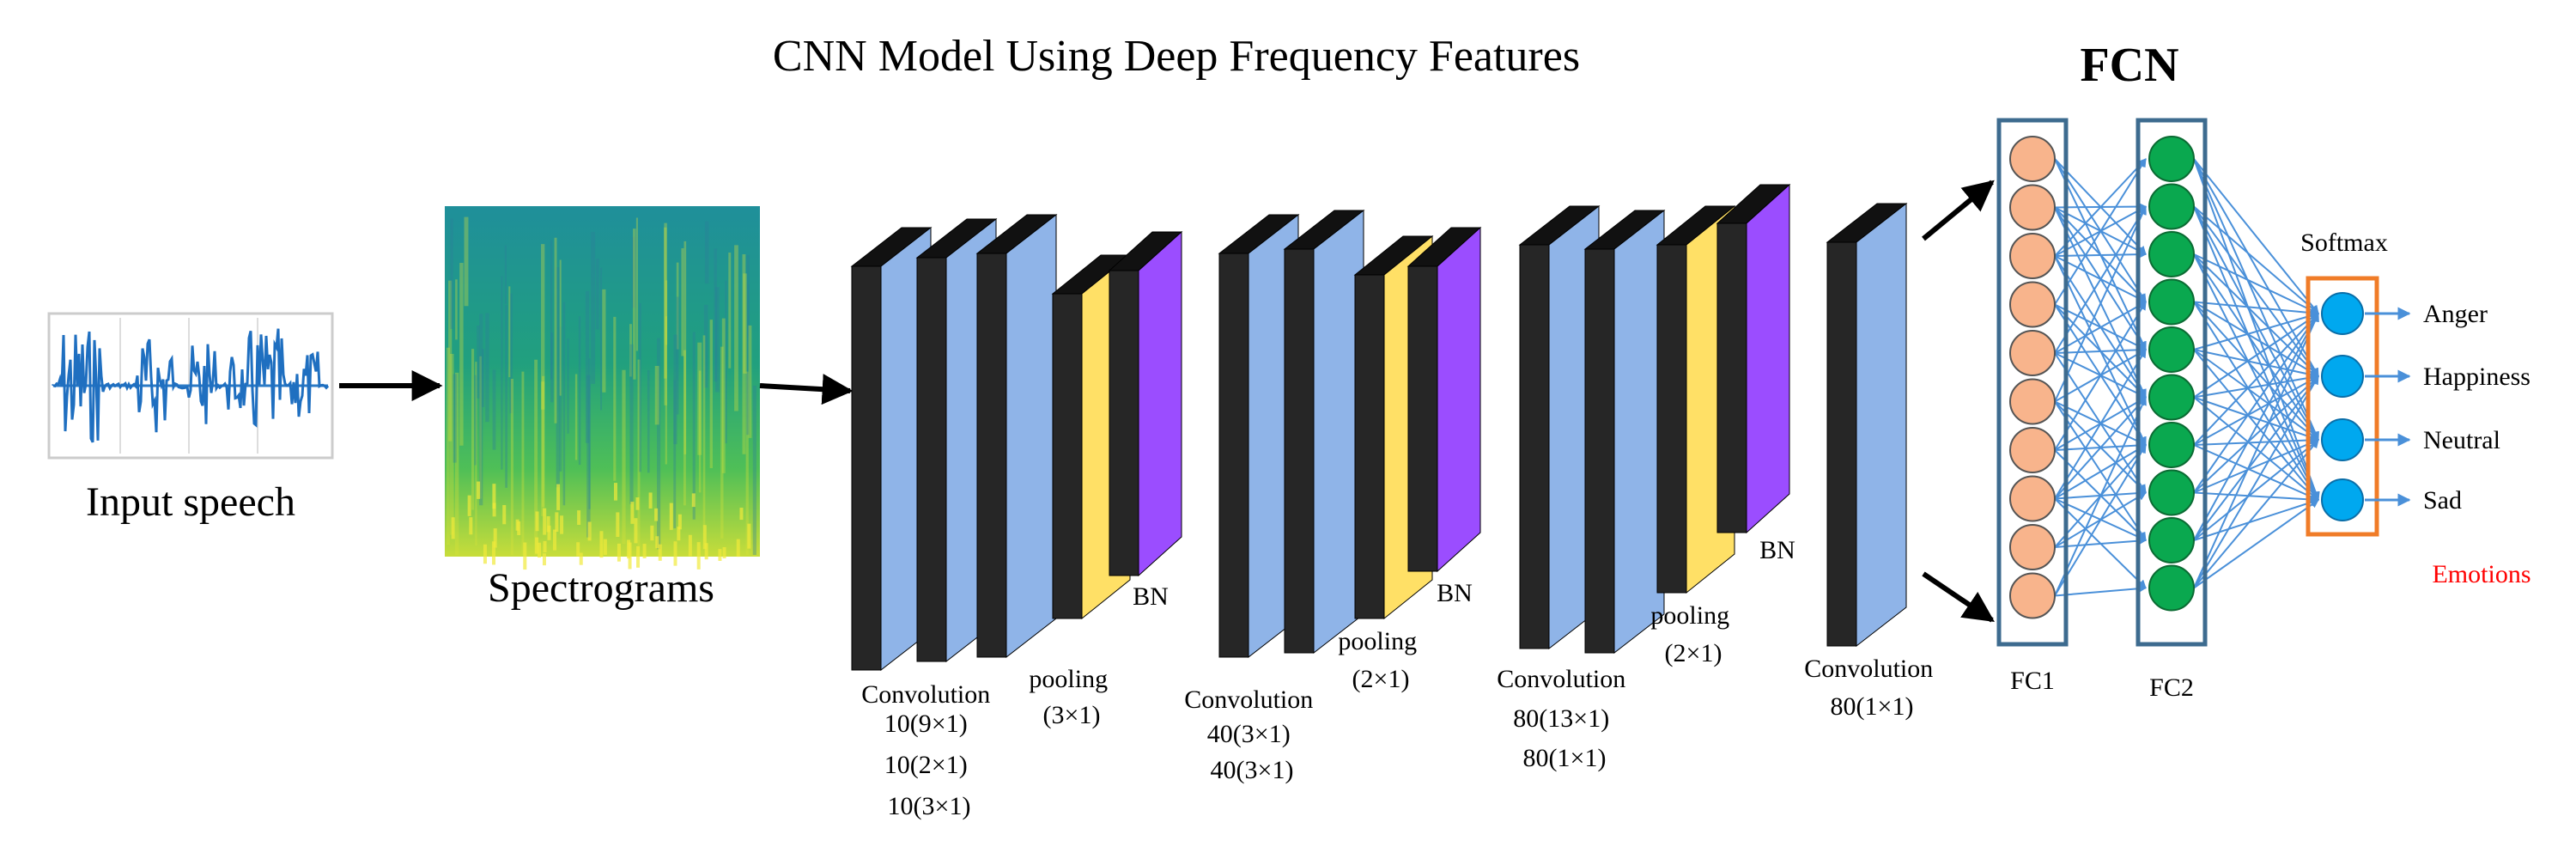 The image size is (2576, 859). Describe the element at coordinates (1071, 697) in the screenshot. I see `label-pool1: pooling (3×1)` at that location.